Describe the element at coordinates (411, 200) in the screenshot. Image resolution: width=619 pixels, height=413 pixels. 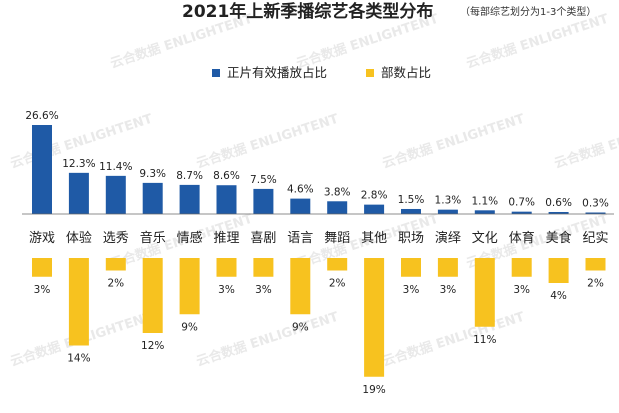
I see `label-up-职场: 1.5%` at that location.